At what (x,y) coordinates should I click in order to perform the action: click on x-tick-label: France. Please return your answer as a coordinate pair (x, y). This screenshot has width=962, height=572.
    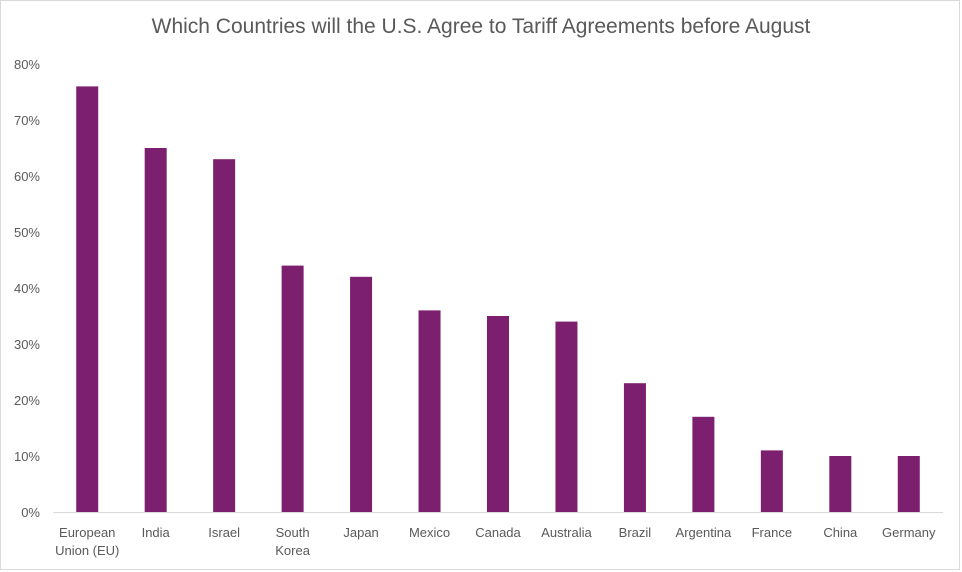
    Looking at the image, I should click on (772, 532).